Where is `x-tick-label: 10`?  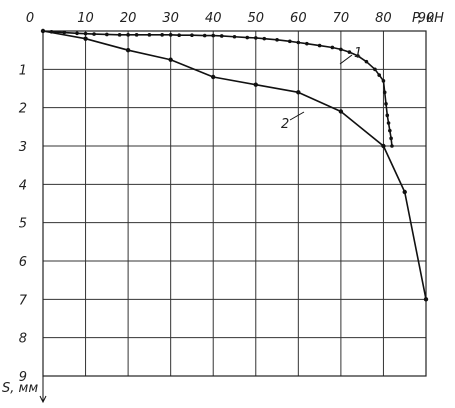
x-tick-label: 10 is located at coordinates (85, 18).